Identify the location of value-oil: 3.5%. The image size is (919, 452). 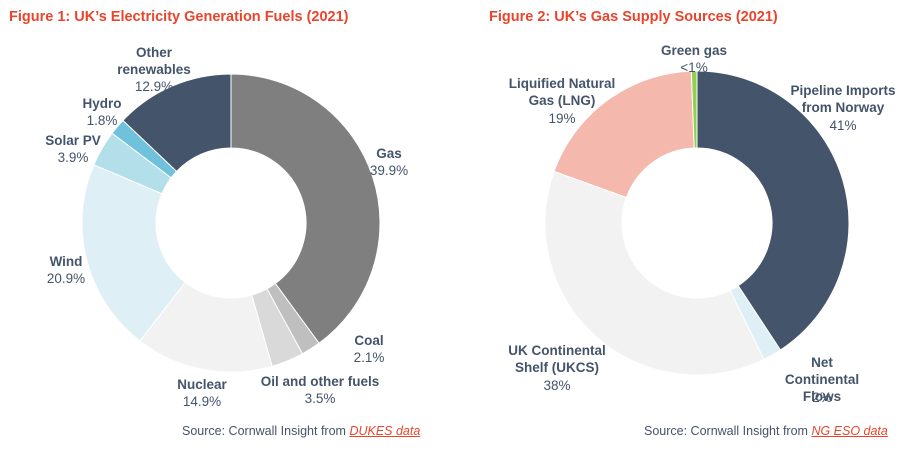
(320, 398).